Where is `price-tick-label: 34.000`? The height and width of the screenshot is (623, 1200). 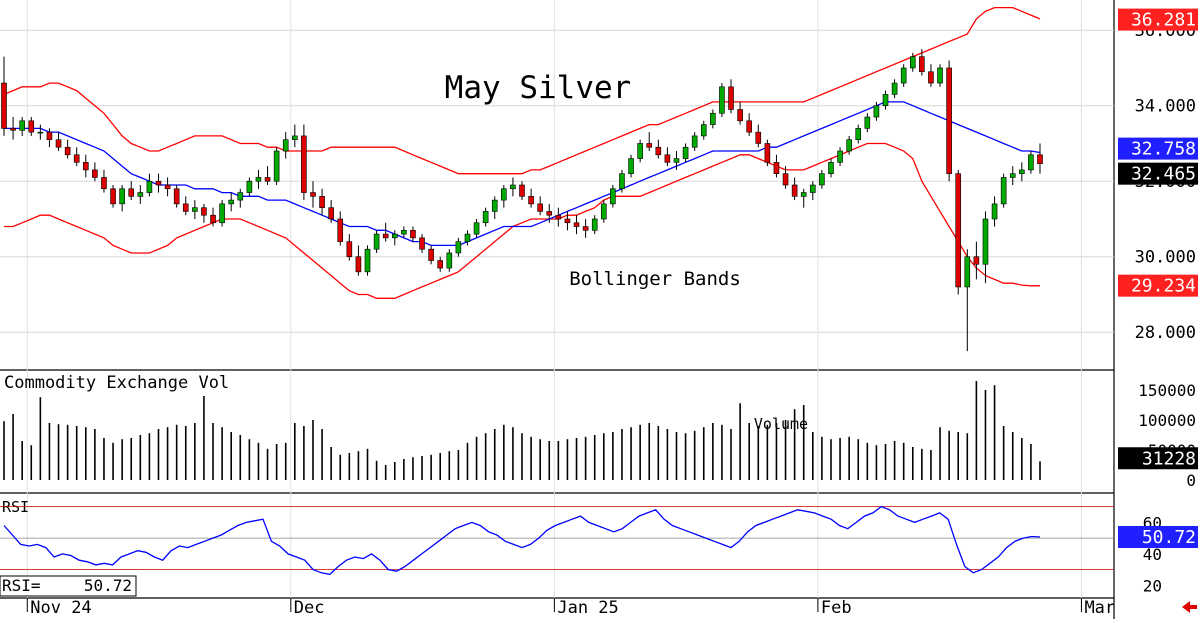
price-tick-label: 34.000 is located at coordinates (1165, 107).